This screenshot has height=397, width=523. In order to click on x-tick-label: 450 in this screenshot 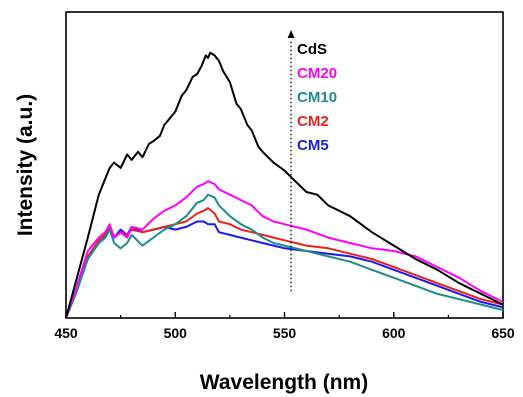, I will do `click(66, 333)`.